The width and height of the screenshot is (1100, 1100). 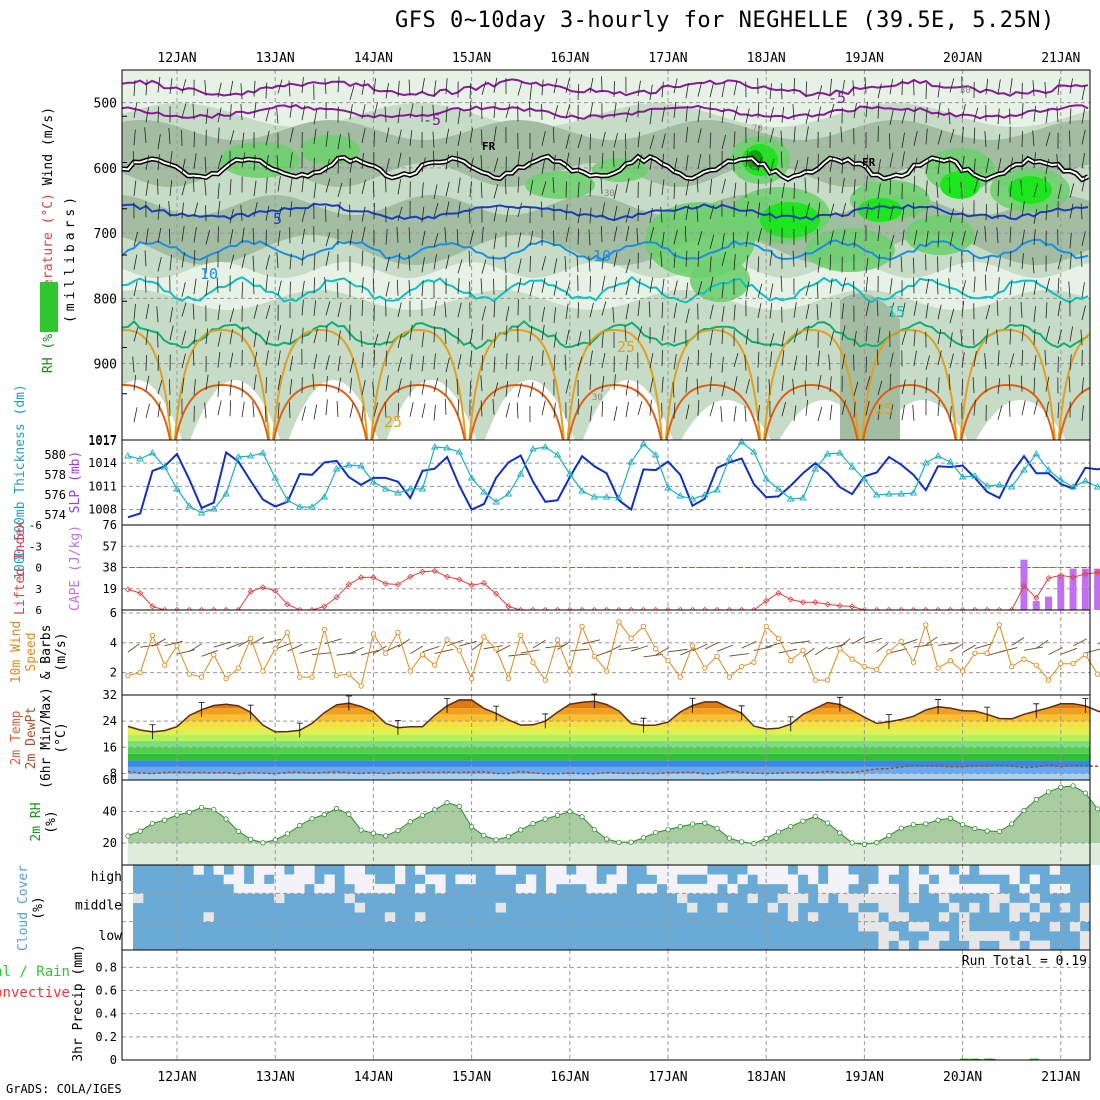 What do you see at coordinates (333, 410) in the screenshot?
I see `dry-boundary-dome` at bounding box center [333, 410].